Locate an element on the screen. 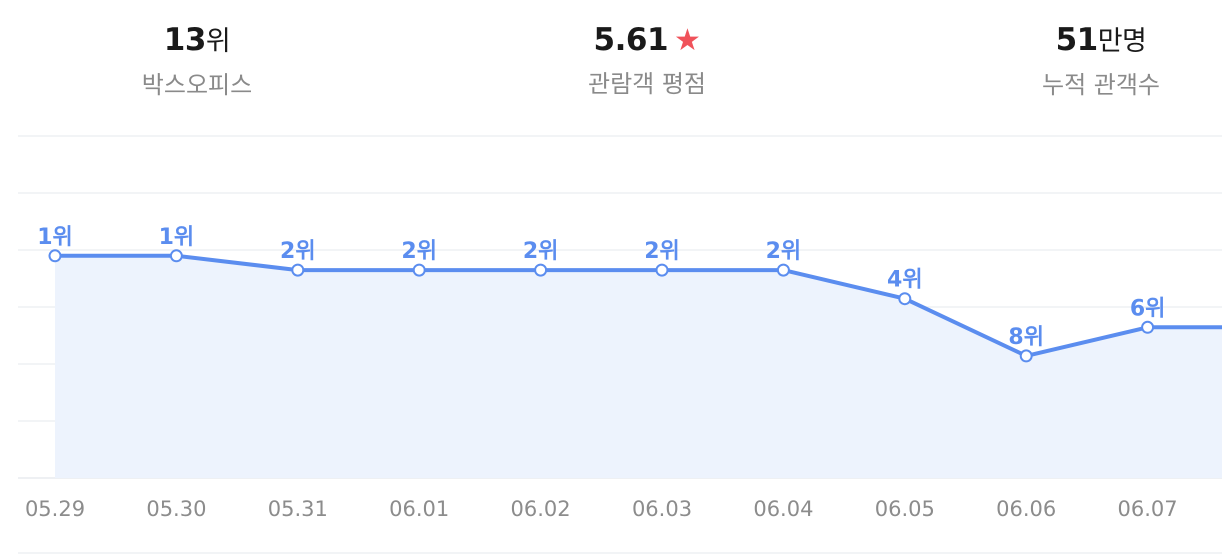 This screenshot has height=556, width=1222. rating-number: 5.61 is located at coordinates (631, 40).